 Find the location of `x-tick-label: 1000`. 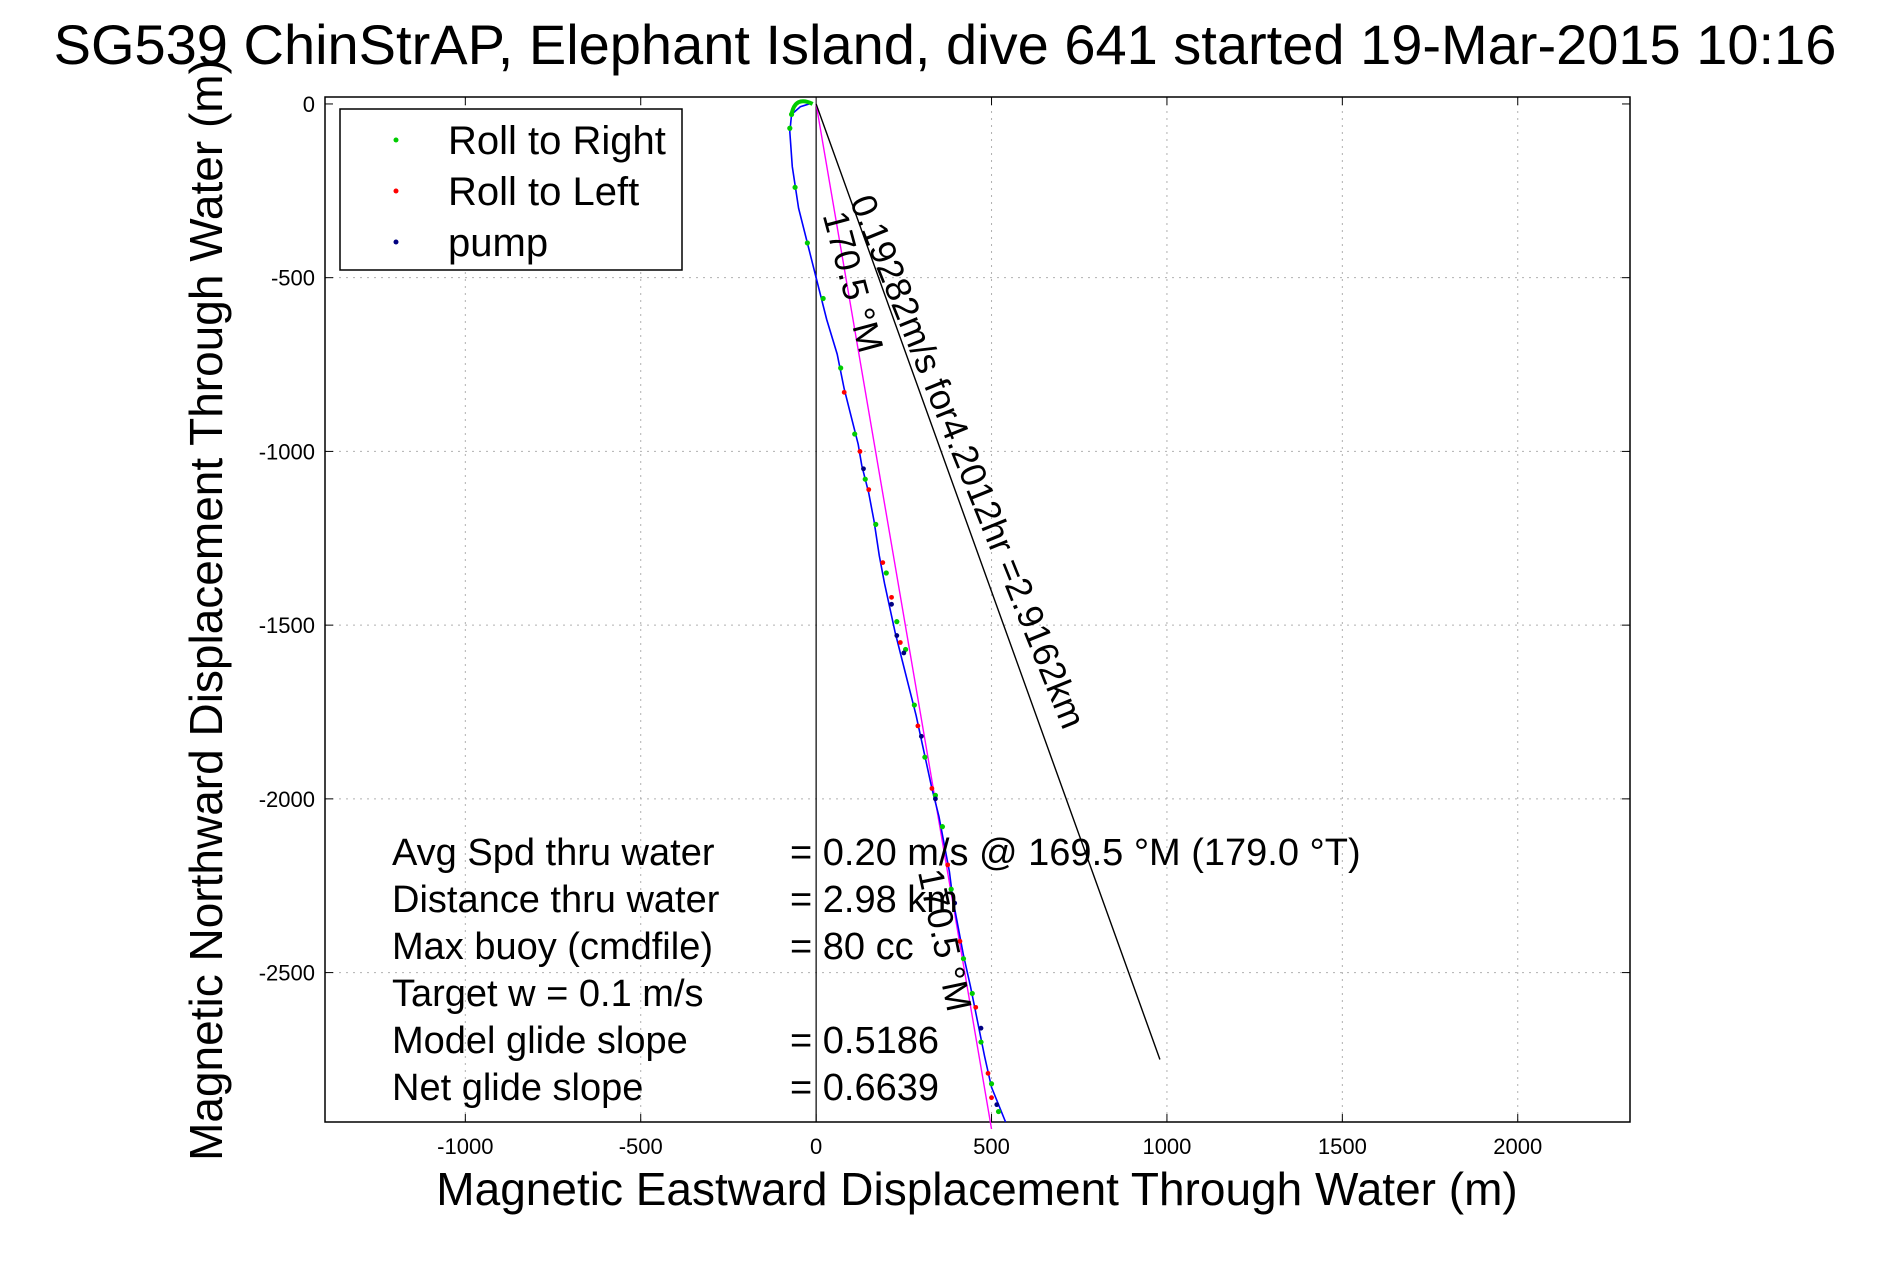

x-tick-label: 1000 is located at coordinates (1166, 1146).